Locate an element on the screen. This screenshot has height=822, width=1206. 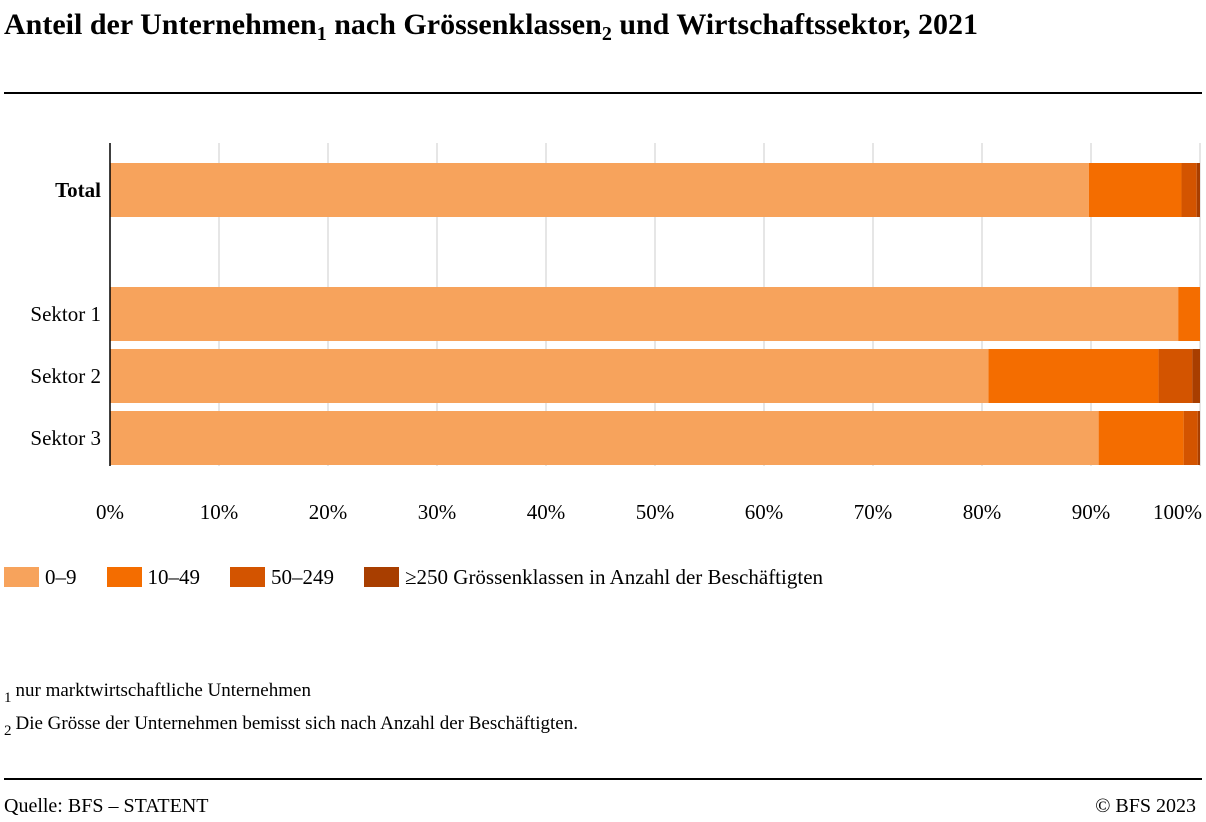
x-tick-label: 10% is located at coordinates (219, 512).